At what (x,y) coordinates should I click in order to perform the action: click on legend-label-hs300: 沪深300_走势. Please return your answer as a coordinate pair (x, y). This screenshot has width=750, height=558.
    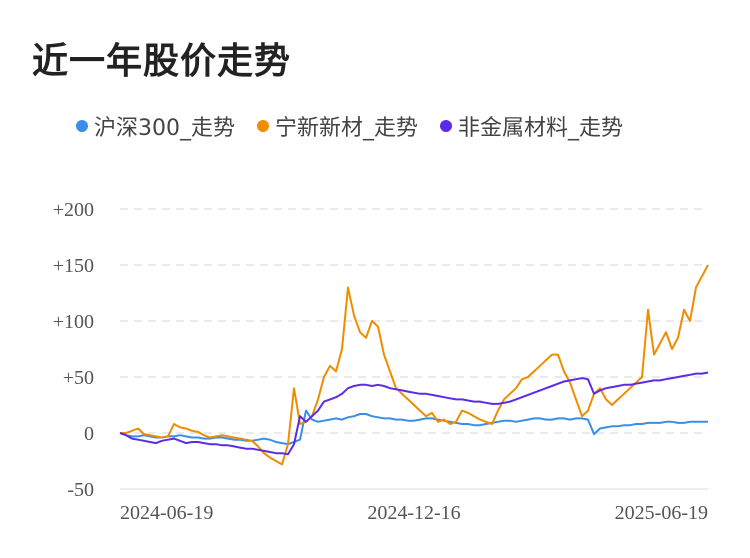
    Looking at the image, I should click on (164, 128).